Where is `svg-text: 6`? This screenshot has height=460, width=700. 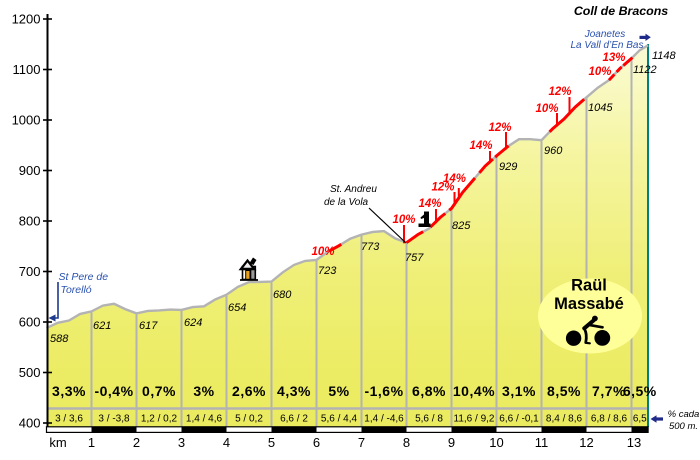 svg-text: 6 is located at coordinates (316, 442).